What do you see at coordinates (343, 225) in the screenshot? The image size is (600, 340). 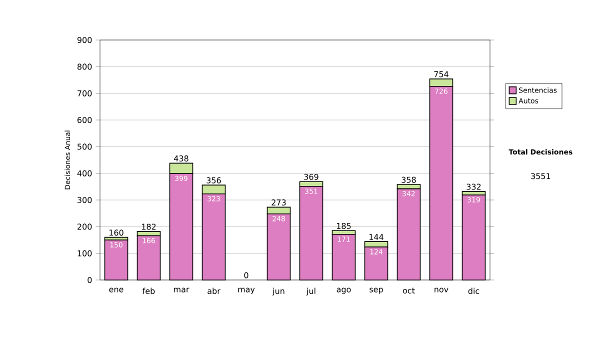 I see `total-label: 185` at bounding box center [343, 225].